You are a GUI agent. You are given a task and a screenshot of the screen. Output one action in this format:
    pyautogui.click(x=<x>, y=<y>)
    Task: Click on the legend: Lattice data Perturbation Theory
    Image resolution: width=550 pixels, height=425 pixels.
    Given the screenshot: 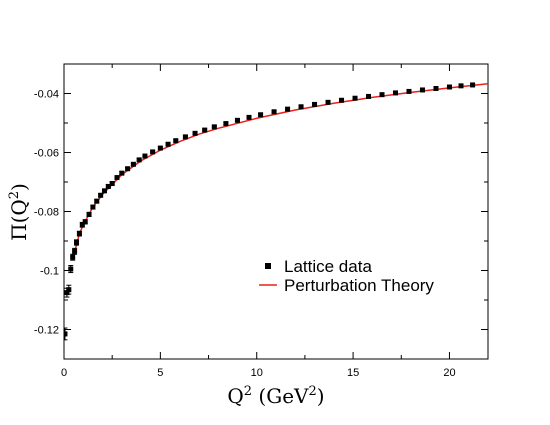 What is the action you would take?
    pyautogui.click(x=346, y=276)
    